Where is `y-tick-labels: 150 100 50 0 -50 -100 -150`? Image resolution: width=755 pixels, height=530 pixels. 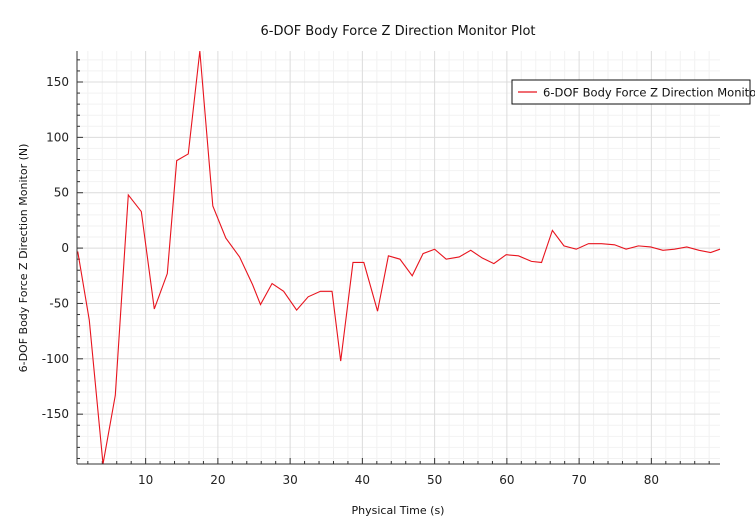 y-tick-labels: 150 100 50 0 -50 -100 -150 is located at coordinates (55, 248).